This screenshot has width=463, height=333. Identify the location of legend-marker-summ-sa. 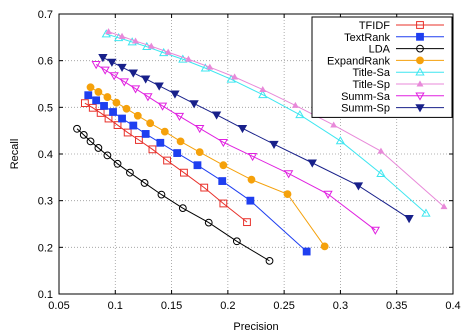
(420, 96).